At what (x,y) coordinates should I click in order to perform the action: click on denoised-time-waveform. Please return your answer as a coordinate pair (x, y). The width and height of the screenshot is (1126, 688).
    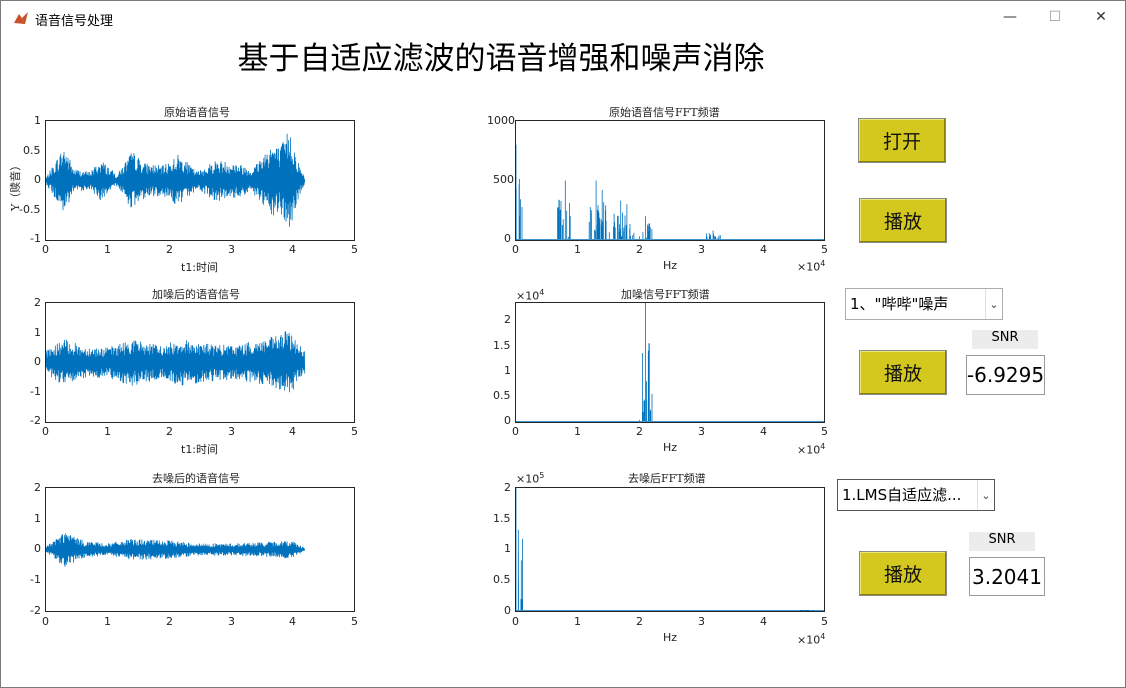
    Looking at the image, I should click on (175, 550).